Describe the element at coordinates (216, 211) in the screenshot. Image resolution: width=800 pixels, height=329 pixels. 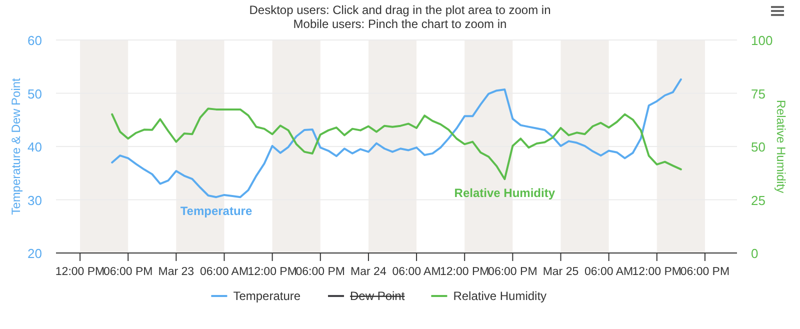
I see `text: Temperature` at that location.